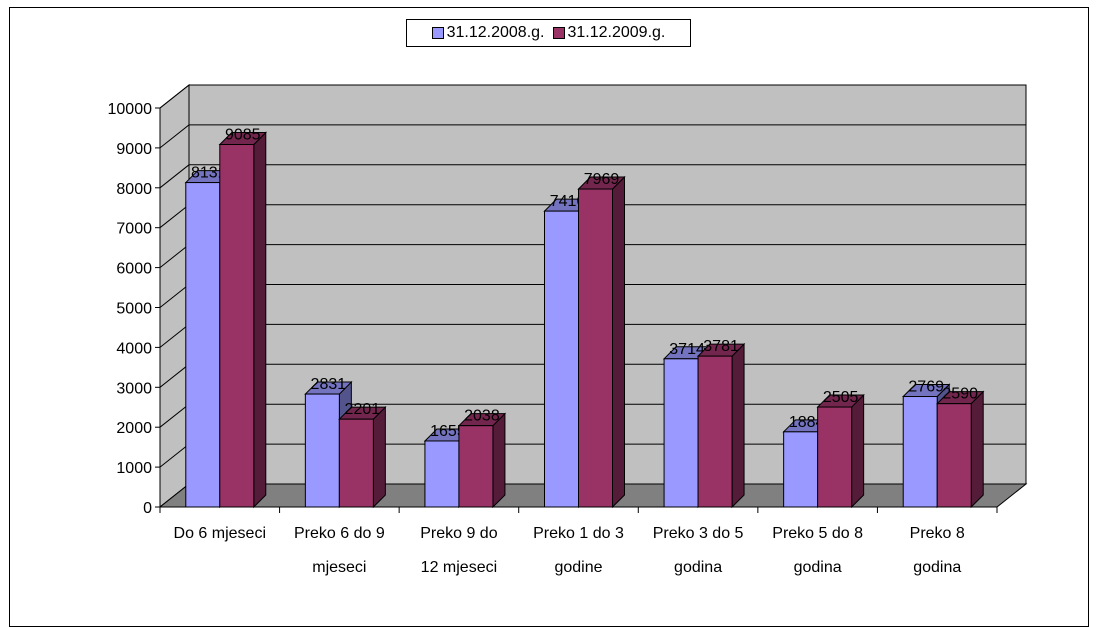 This screenshot has width=1099, height=627. What do you see at coordinates (578, 567) in the screenshot?
I see `x-tick-label: godine` at bounding box center [578, 567].